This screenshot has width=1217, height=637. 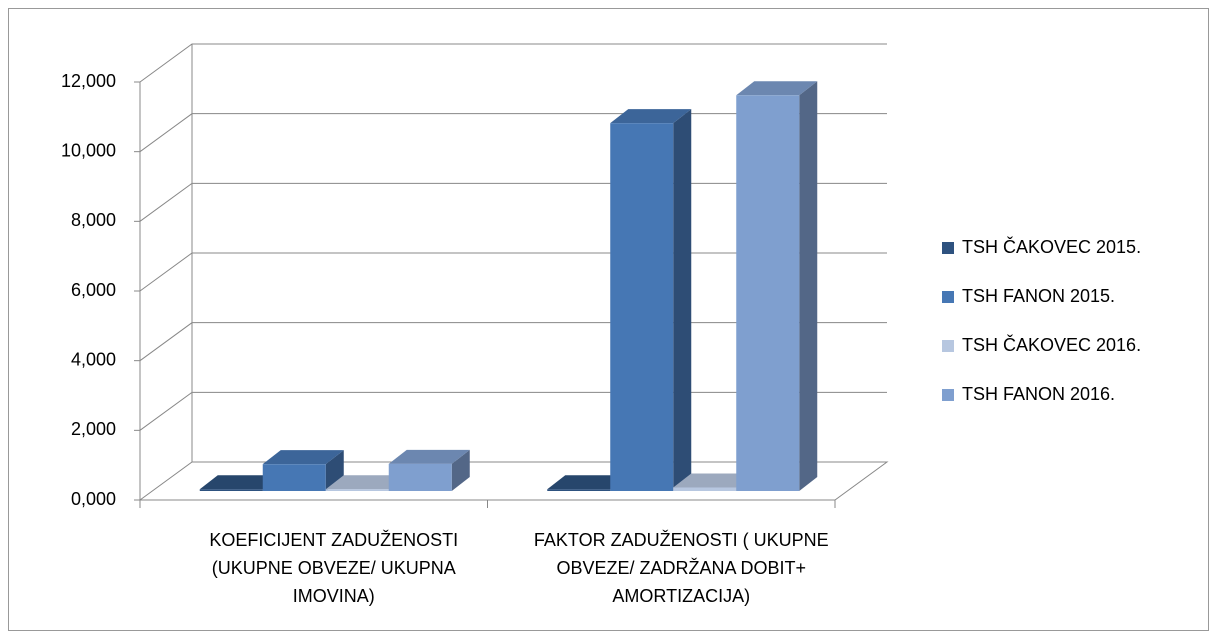 What do you see at coordinates (93, 429) in the screenshot?
I see `y-tick-label: 2,000` at bounding box center [93, 429].